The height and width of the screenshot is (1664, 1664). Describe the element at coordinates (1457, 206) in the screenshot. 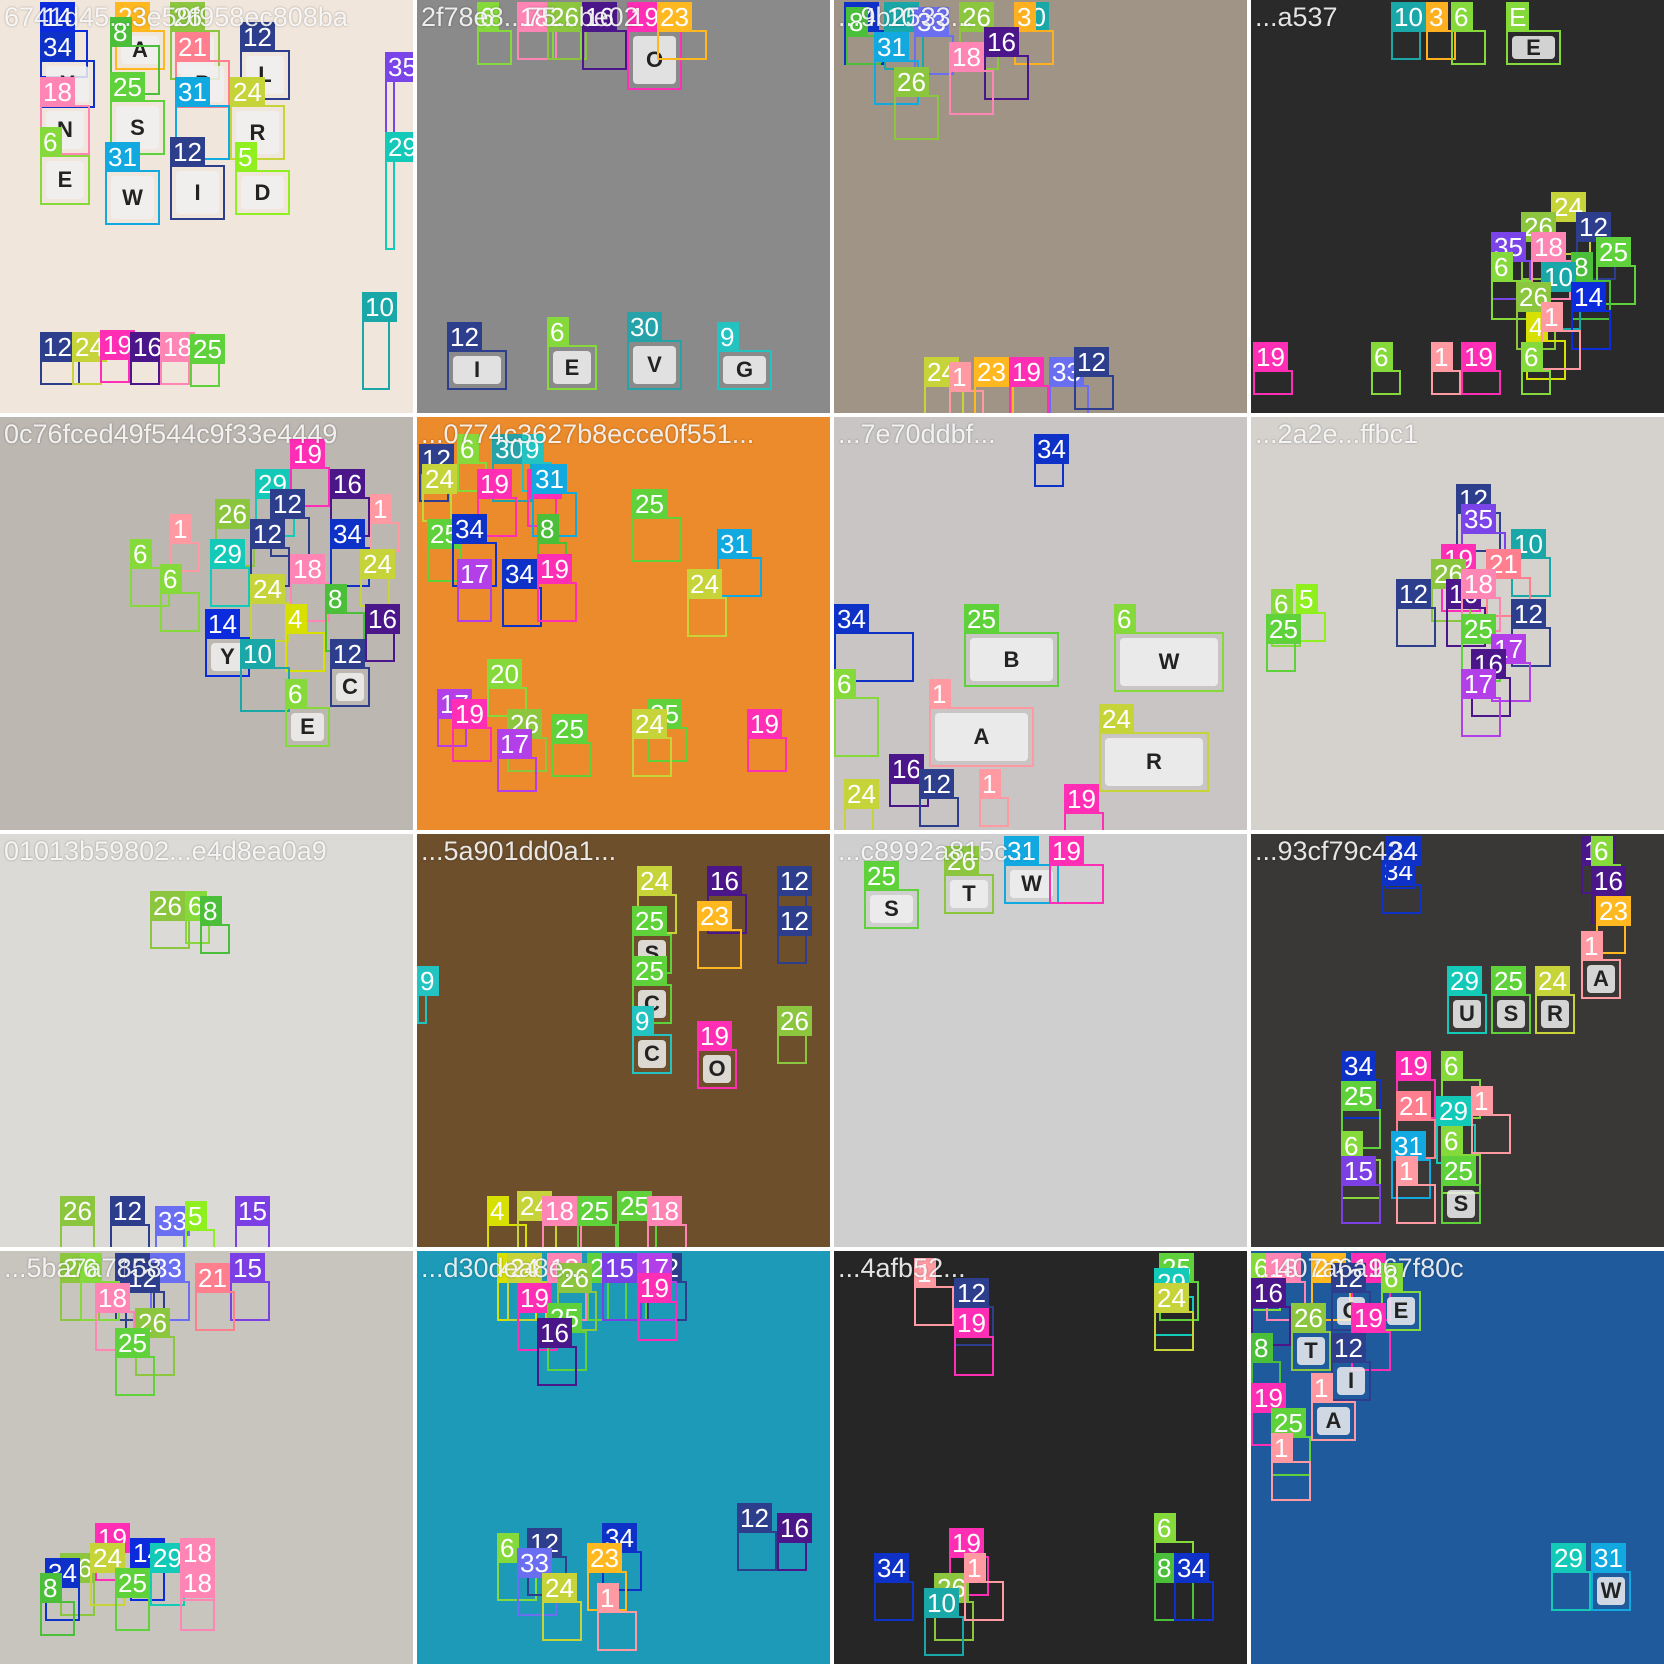

I see `tile-image` at that location.